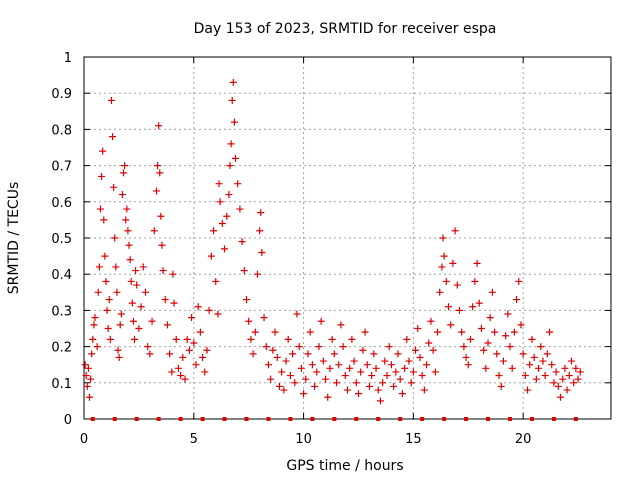 The width and height of the screenshot is (640, 480). I want to click on y-tick-label: 0.1, so click(61, 384).